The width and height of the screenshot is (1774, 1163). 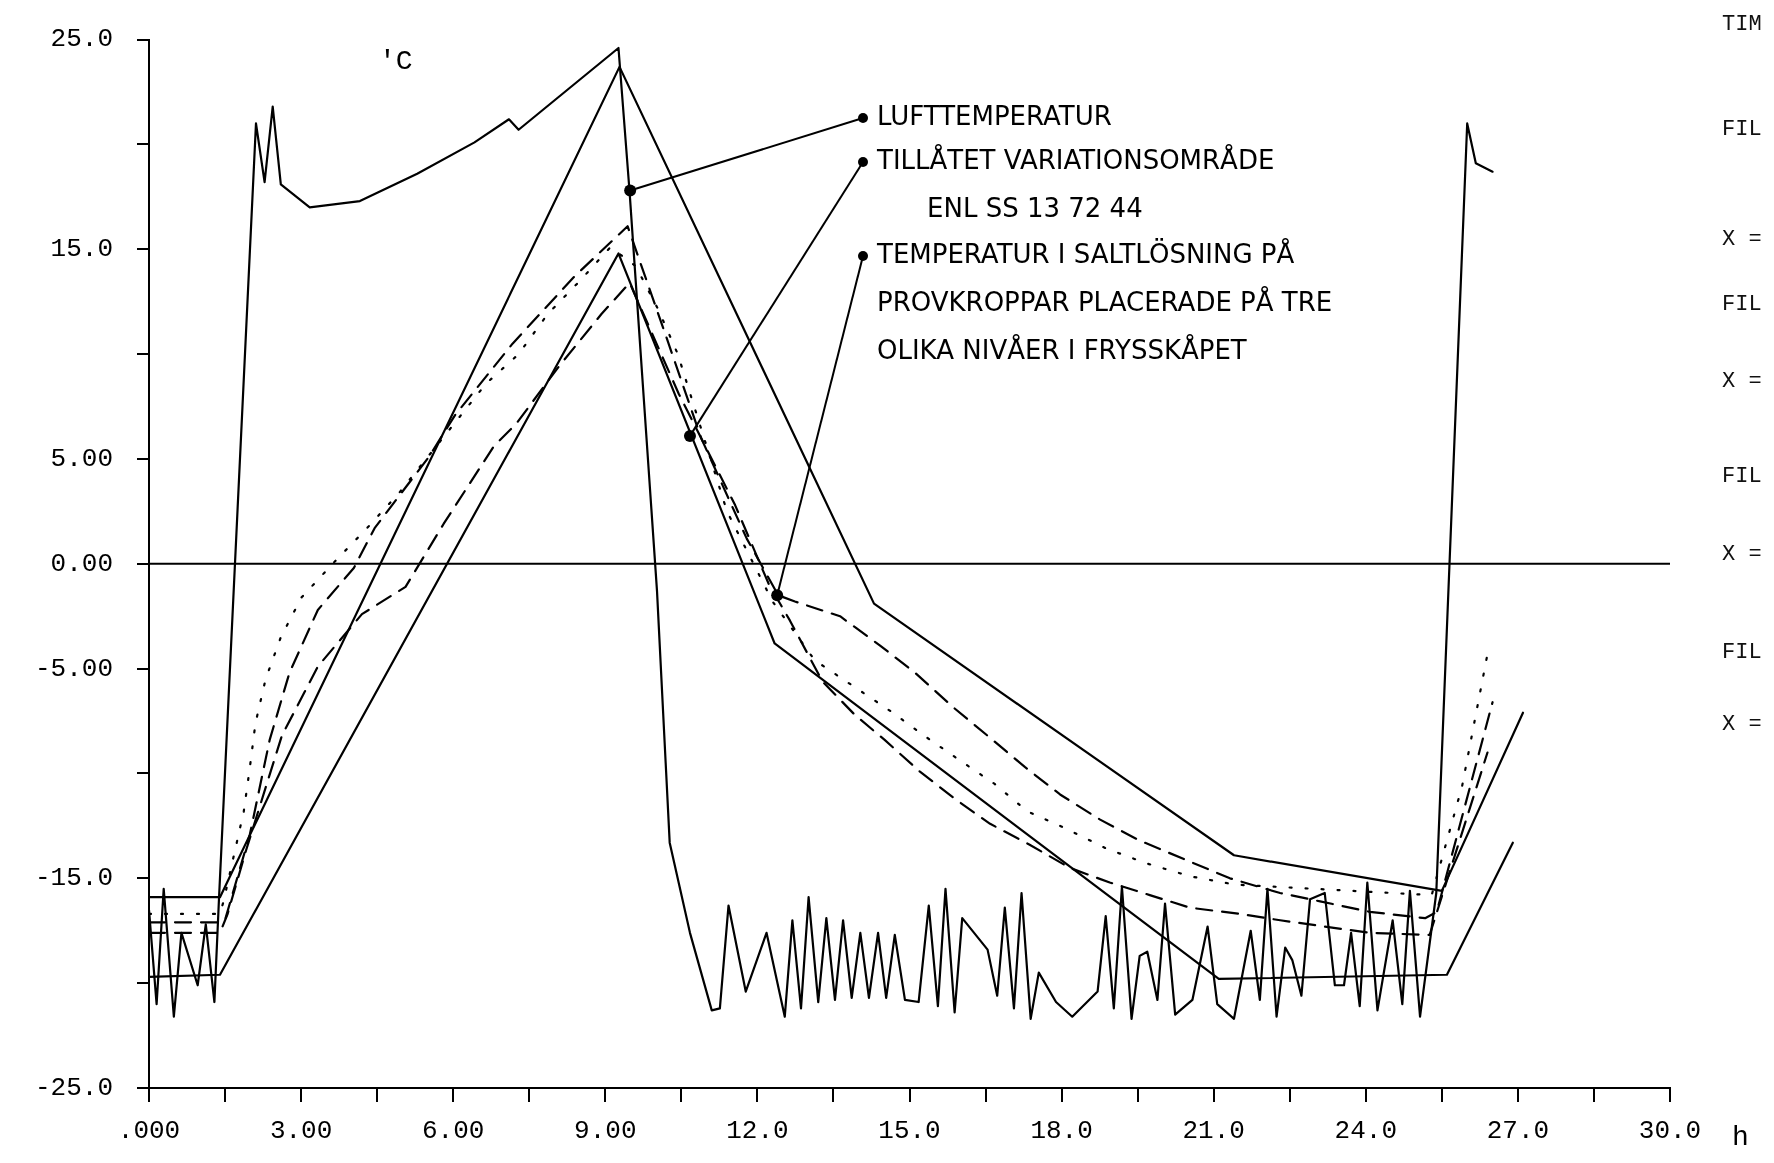 What do you see at coordinates (1061, 1131) in the screenshot?
I see `x-tick-label: 18.0` at bounding box center [1061, 1131].